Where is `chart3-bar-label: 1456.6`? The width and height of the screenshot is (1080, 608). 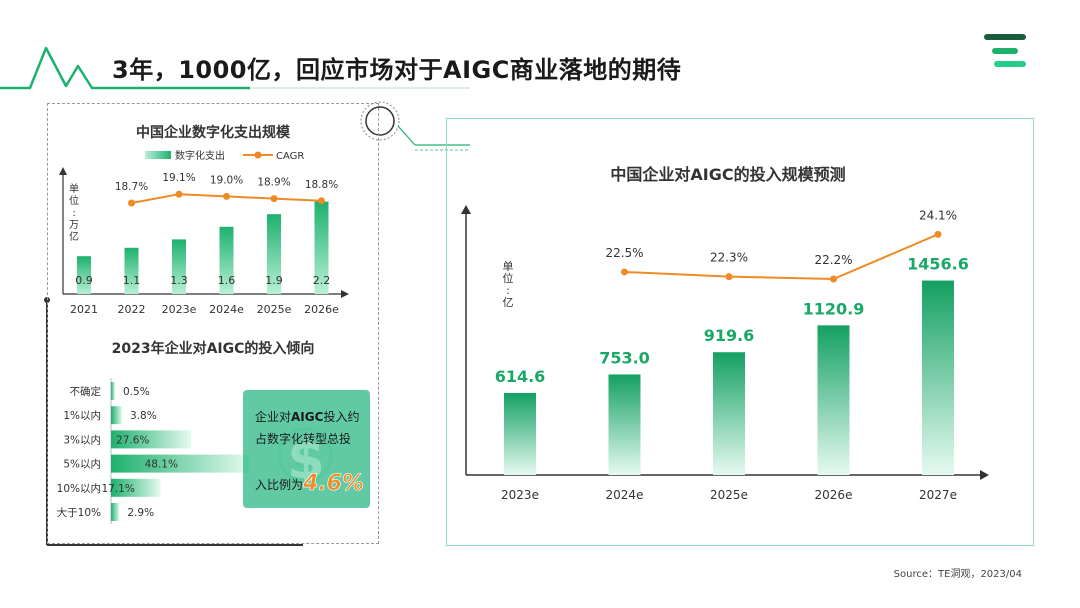
chart3-bar-label: 1456.6 is located at coordinates (938, 264).